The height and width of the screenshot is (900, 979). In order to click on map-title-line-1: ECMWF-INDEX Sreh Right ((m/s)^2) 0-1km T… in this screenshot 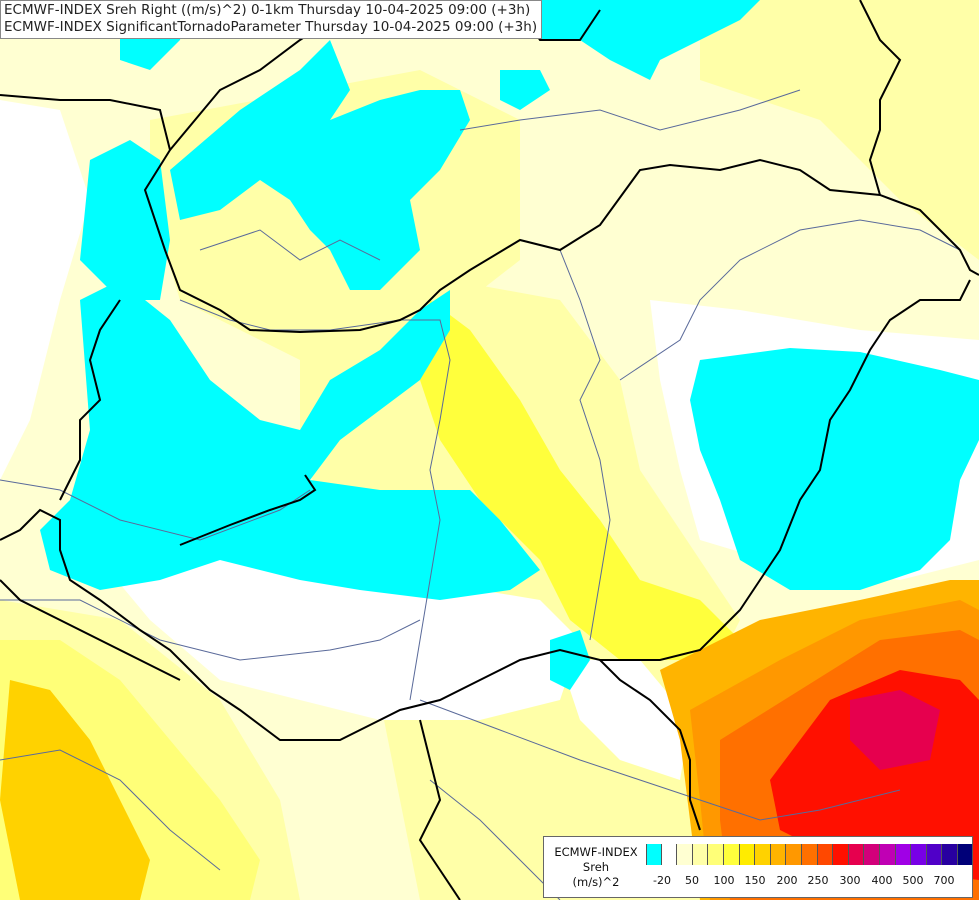, I will do `click(267, 10)`.